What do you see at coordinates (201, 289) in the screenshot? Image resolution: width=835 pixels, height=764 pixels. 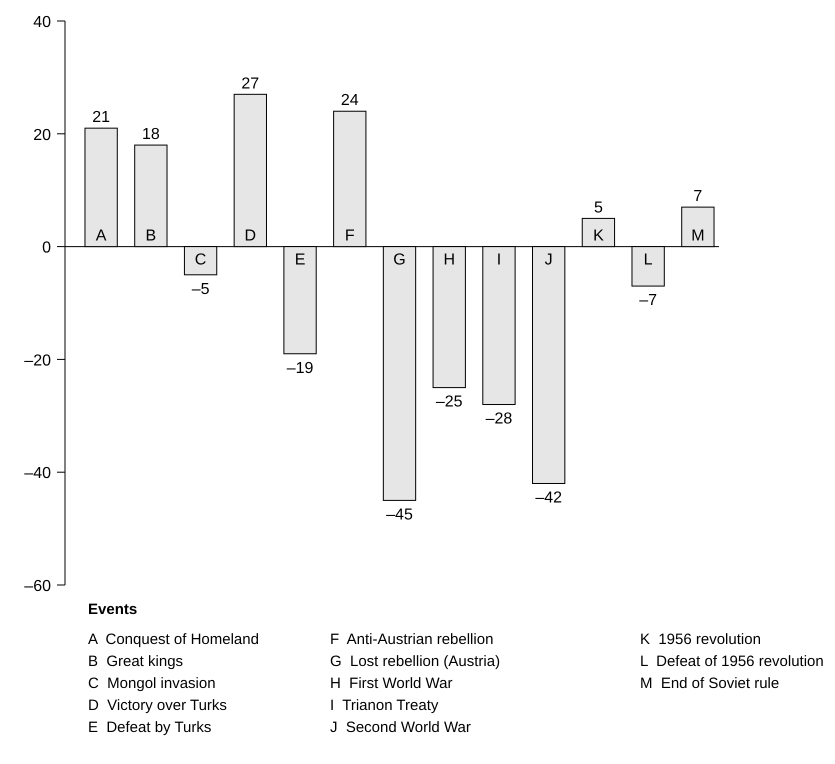 I see `data-label: –5` at bounding box center [201, 289].